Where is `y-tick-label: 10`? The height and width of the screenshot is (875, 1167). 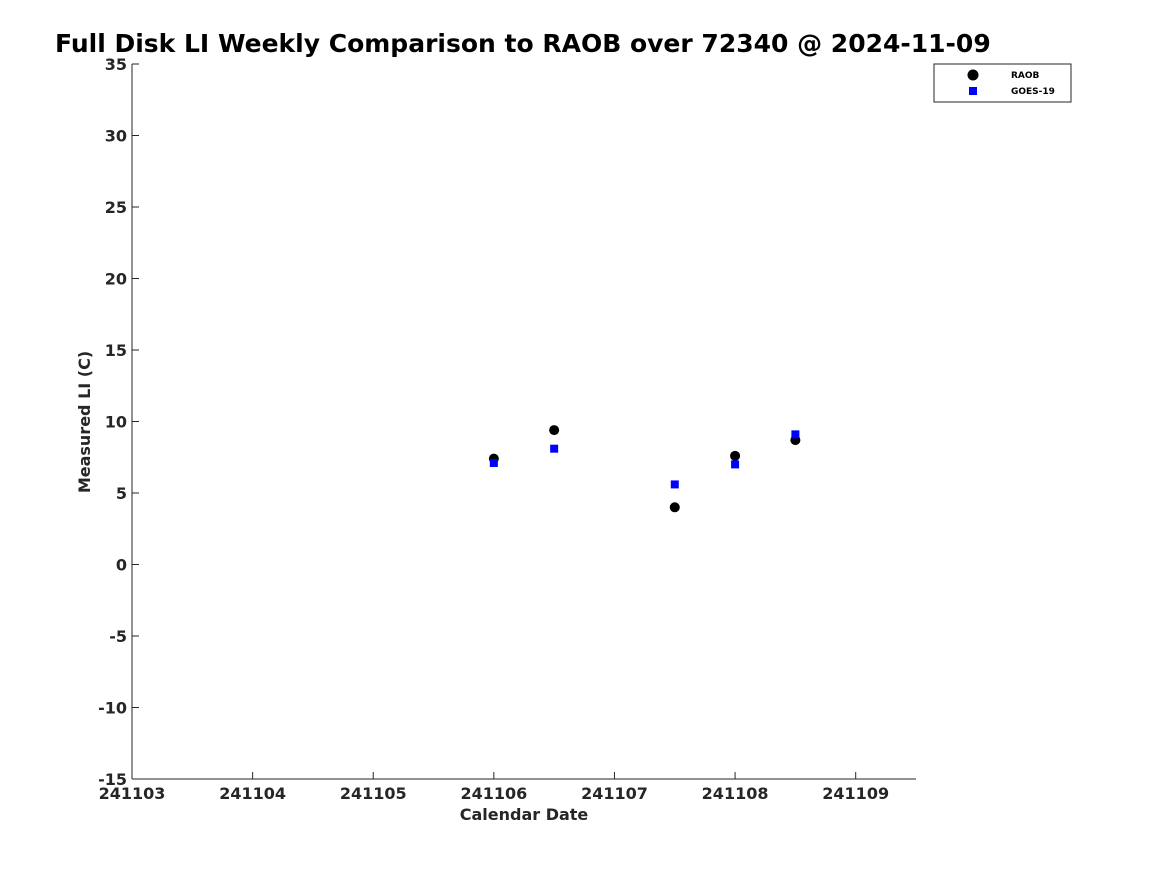 y-tick-label: 10 is located at coordinates (116, 422).